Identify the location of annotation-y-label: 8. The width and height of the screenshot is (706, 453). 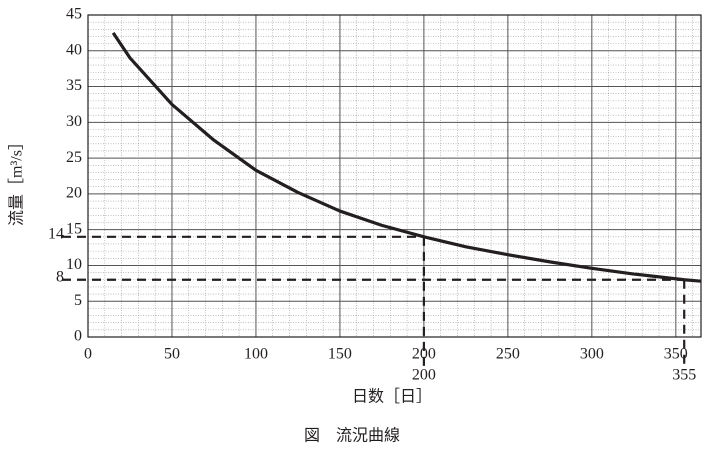
(60, 276).